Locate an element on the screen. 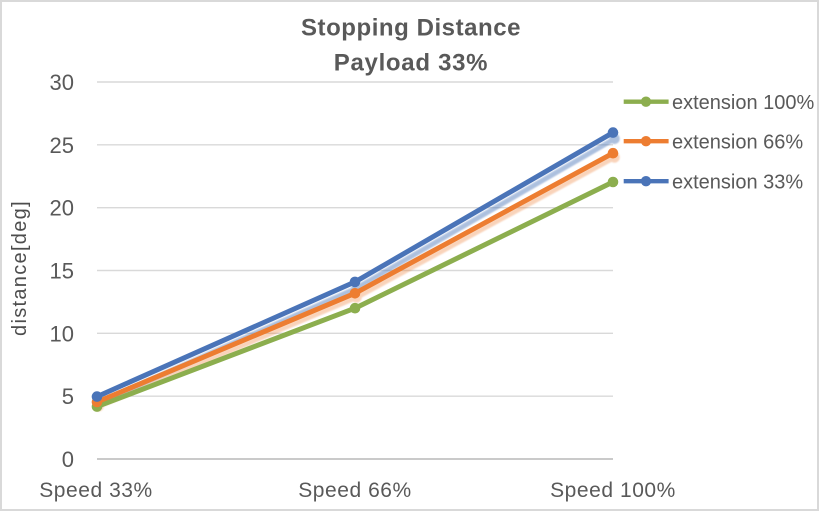 This screenshot has width=819, height=511. svg-text: 0 is located at coordinates (68, 459).